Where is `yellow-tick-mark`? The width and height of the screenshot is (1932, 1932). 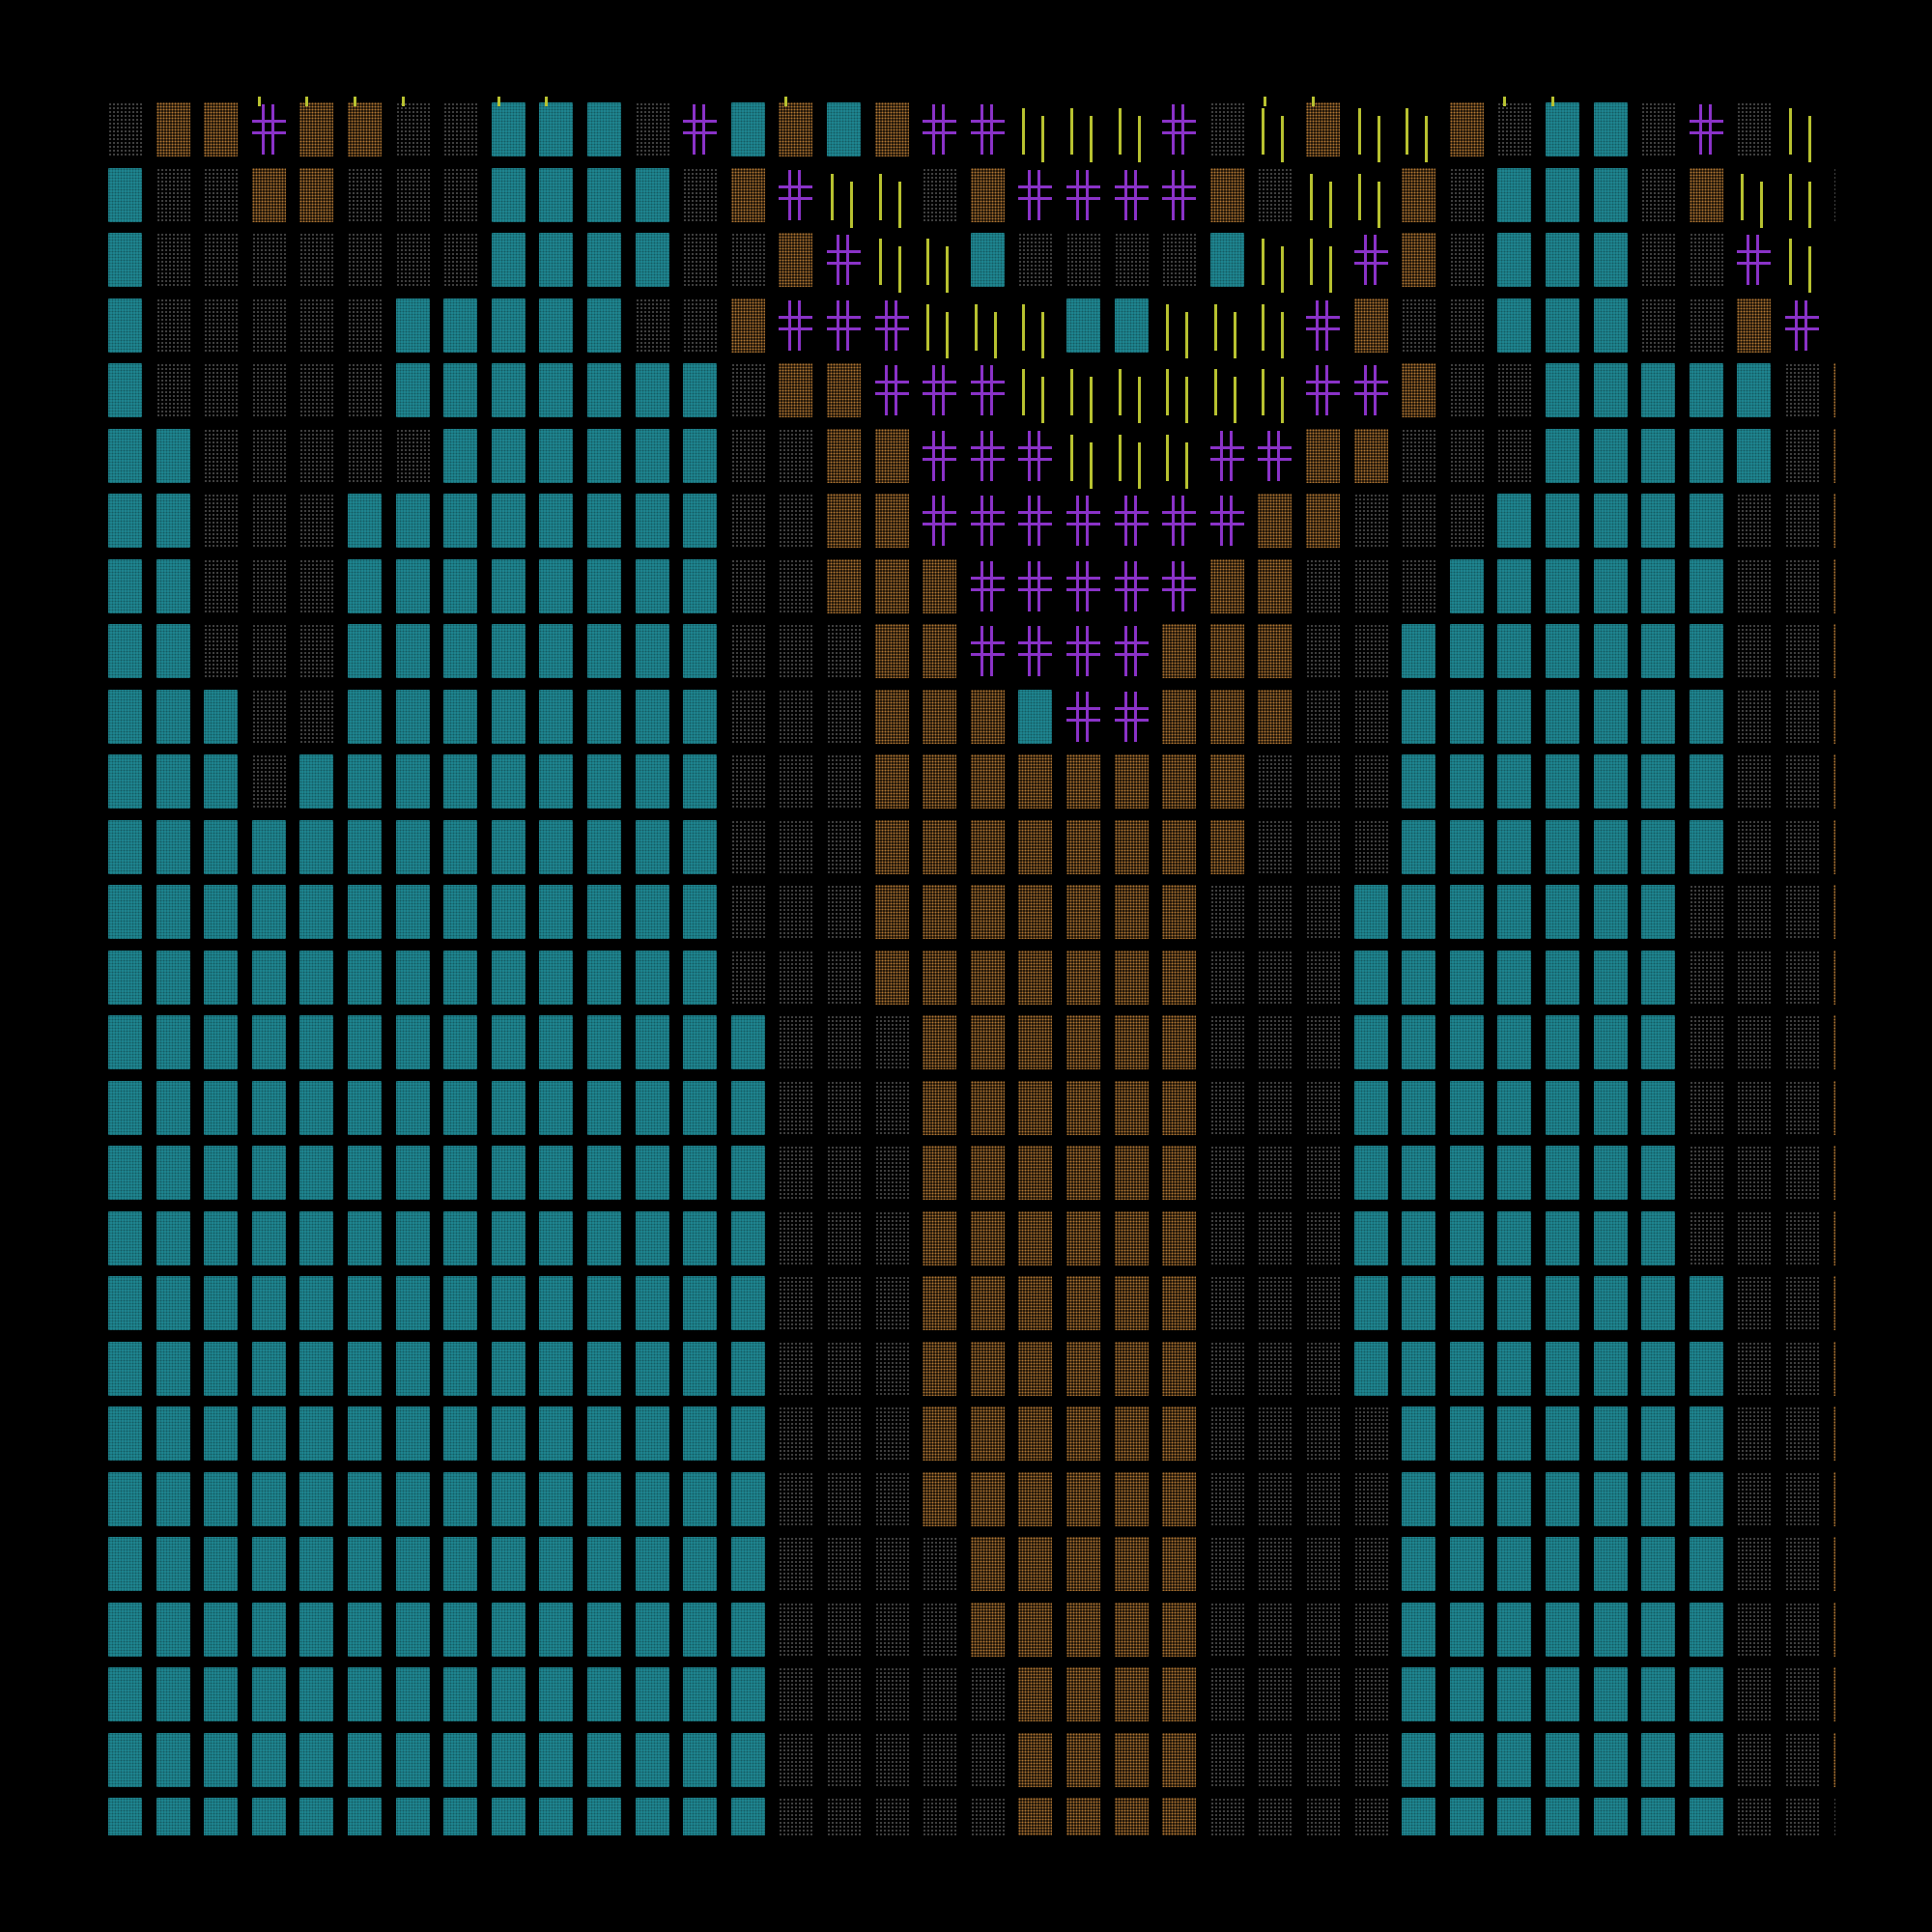
yellow-tick-mark is located at coordinates (355, 101).